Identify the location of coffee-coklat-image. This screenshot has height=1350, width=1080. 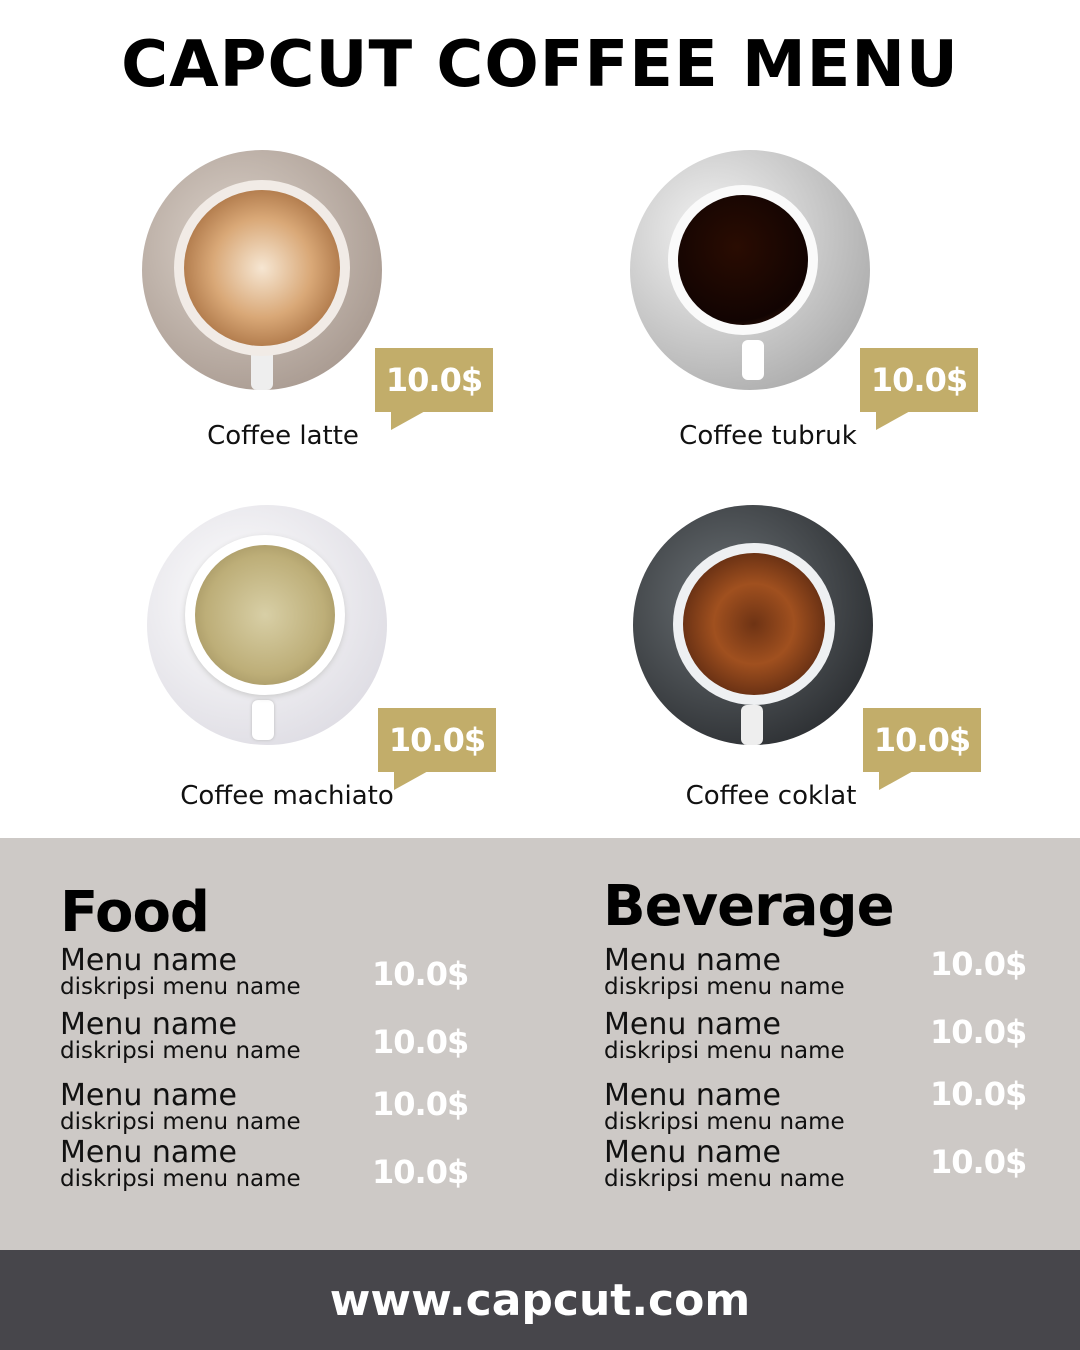
(753, 625).